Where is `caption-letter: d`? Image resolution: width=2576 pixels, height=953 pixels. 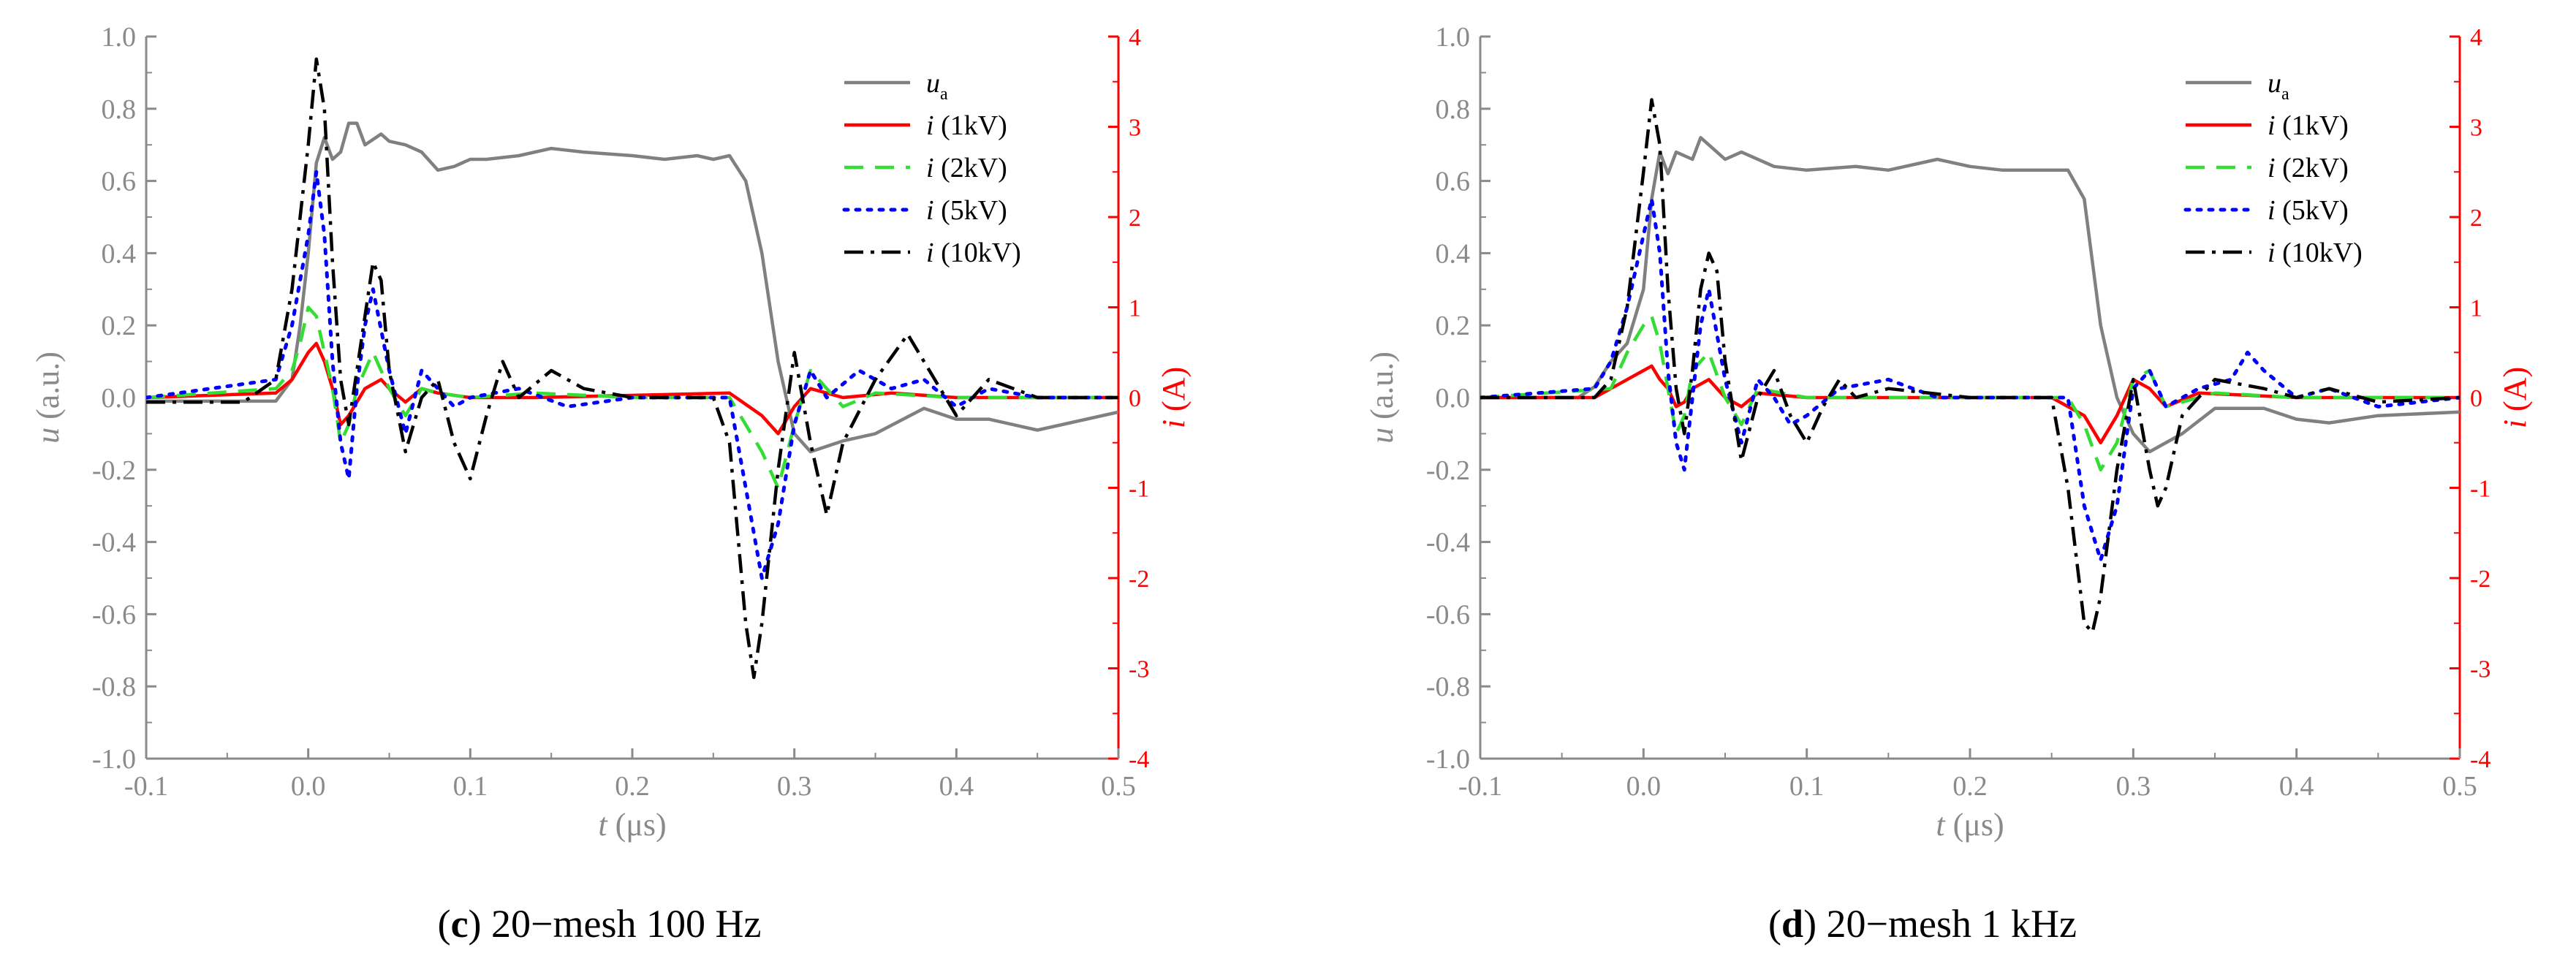
caption-letter: d is located at coordinates (1792, 924).